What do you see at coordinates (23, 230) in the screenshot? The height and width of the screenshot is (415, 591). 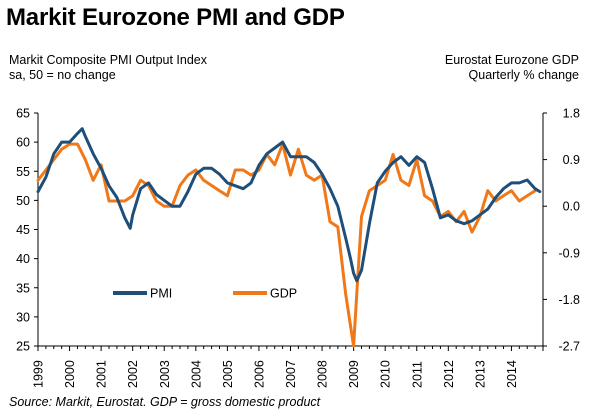 I see `left-tick-label: 45` at bounding box center [23, 230].